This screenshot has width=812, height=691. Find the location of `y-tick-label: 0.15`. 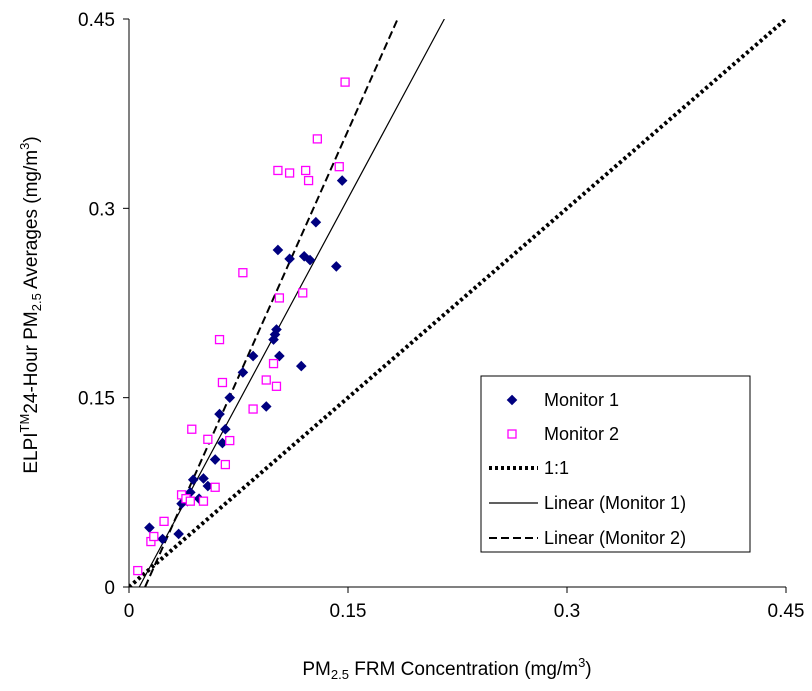

y-tick-label: 0.15 is located at coordinates (96, 399).